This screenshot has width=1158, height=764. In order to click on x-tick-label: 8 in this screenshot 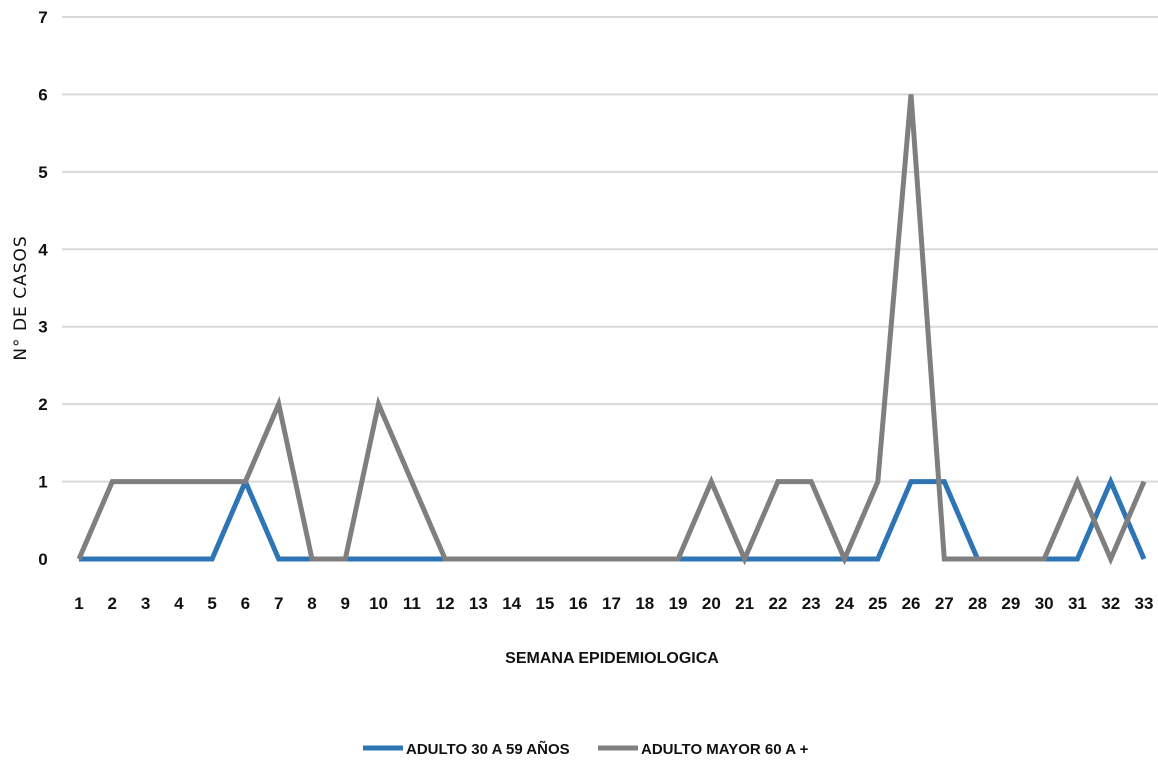, I will do `click(311, 603)`.